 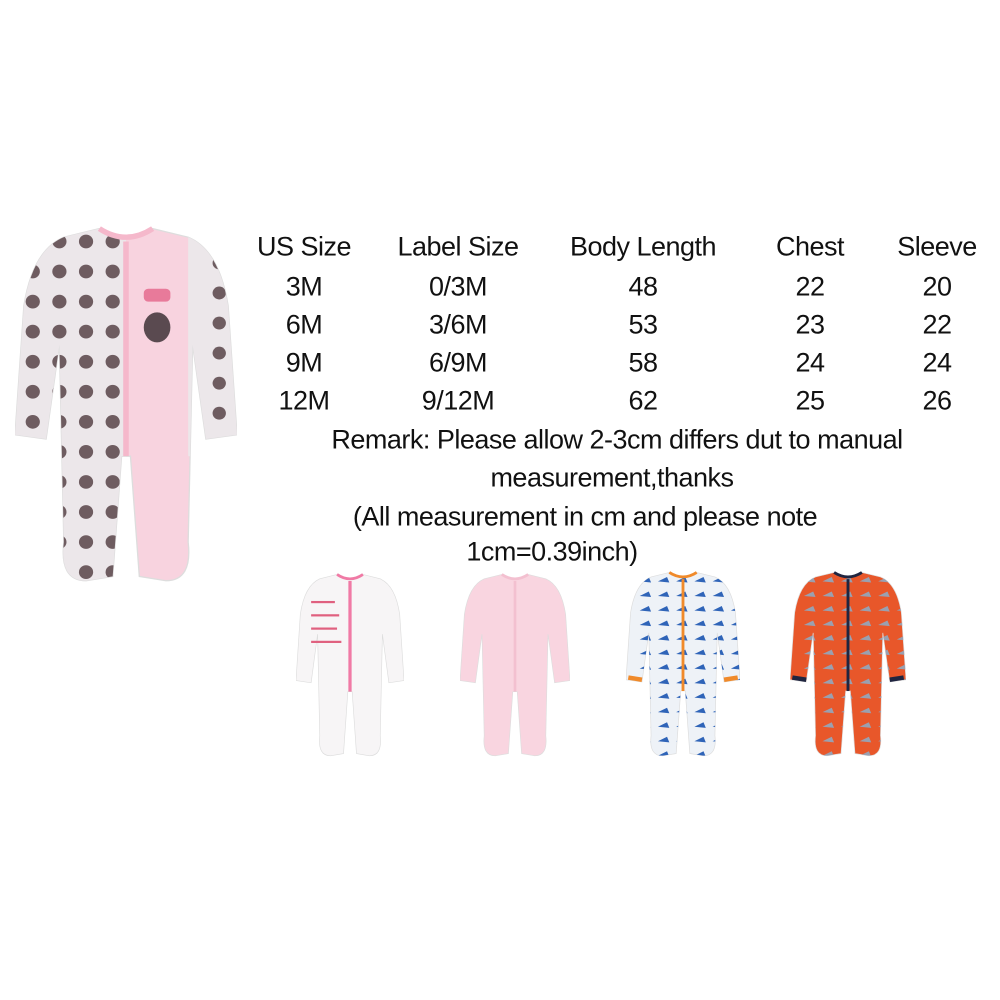 I want to click on table-cell: 48, so click(x=643, y=286).